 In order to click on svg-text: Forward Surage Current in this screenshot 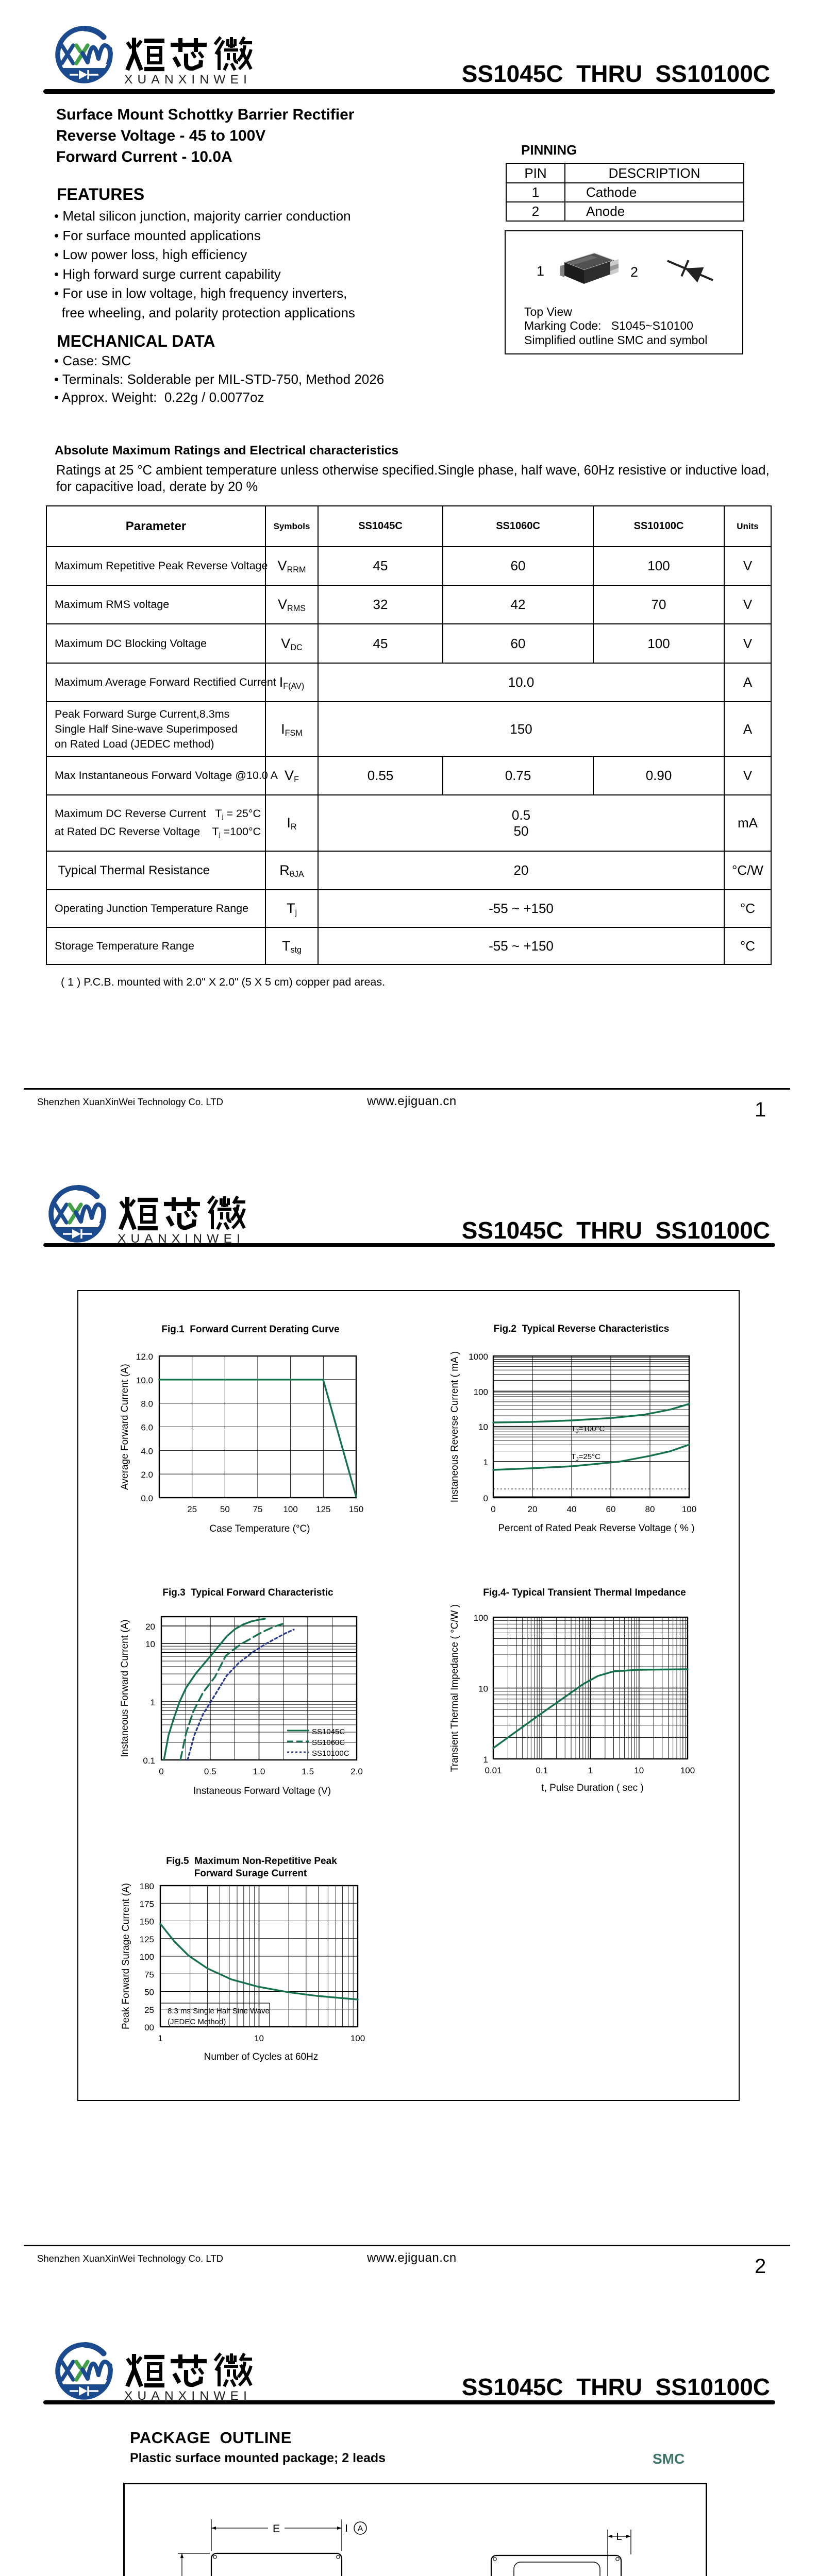, I will do `click(250, 1873)`.